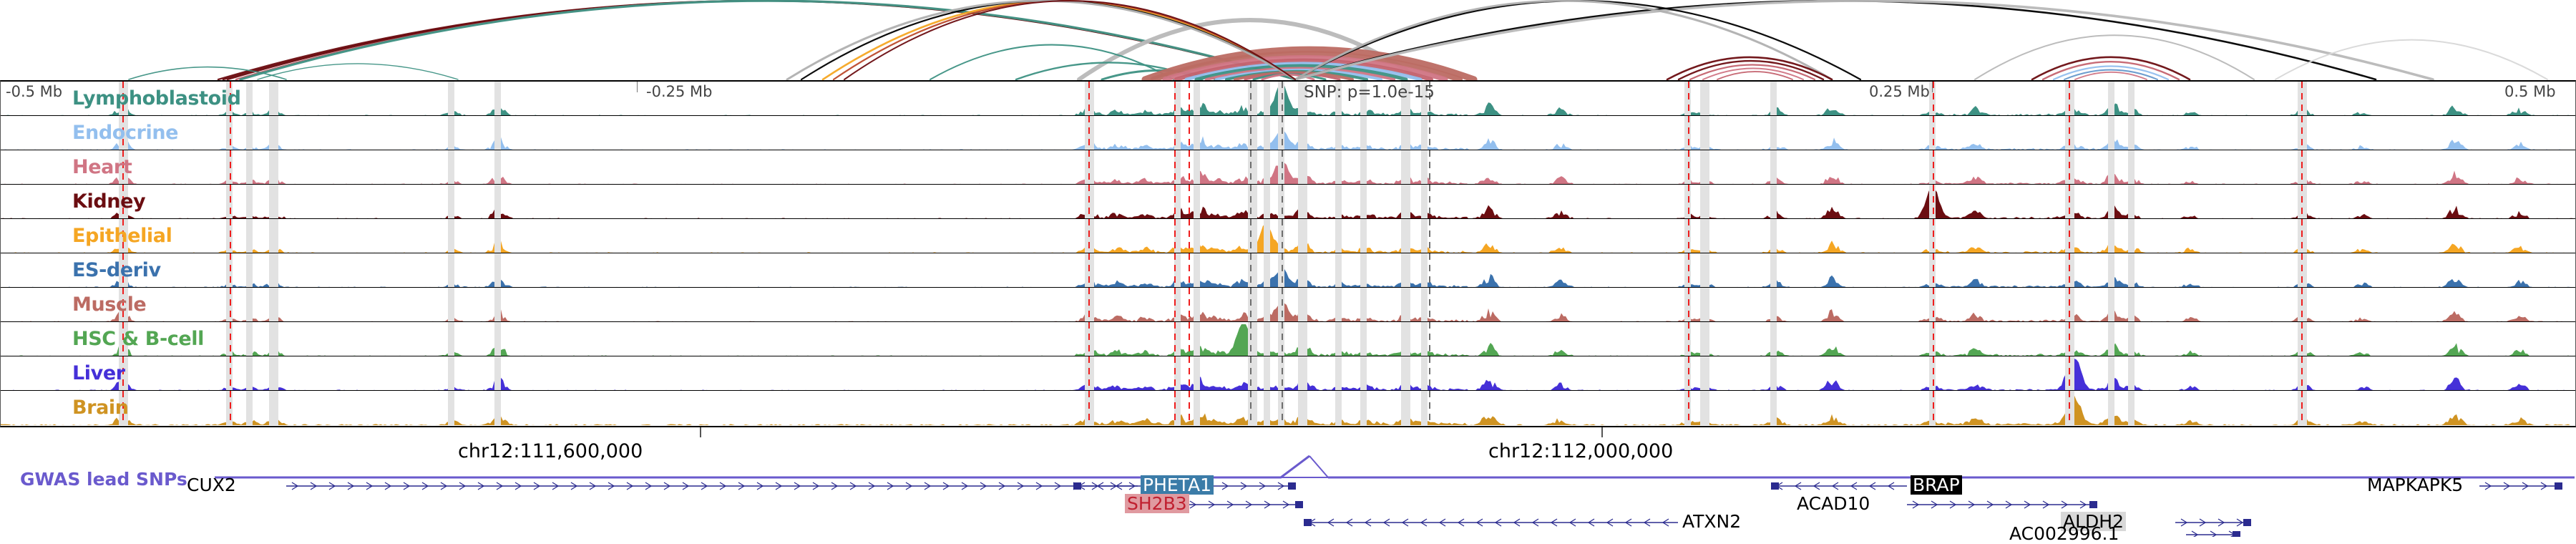 This screenshot has width=2576, height=544. Describe the element at coordinates (2093, 521) in the screenshot. I see `gene-label-aldh2: ALDH2` at that location.